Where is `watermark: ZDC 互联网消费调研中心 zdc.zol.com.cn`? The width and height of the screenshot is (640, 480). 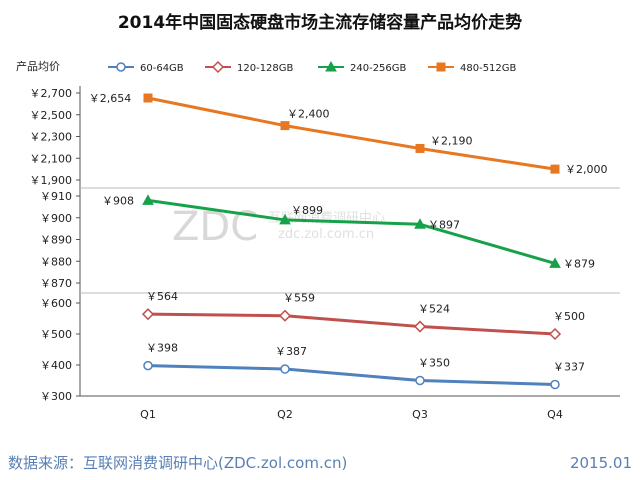
watermark: ZDC 互联网消费调研中心 zdc.zol.com.cn is located at coordinates (278, 227).